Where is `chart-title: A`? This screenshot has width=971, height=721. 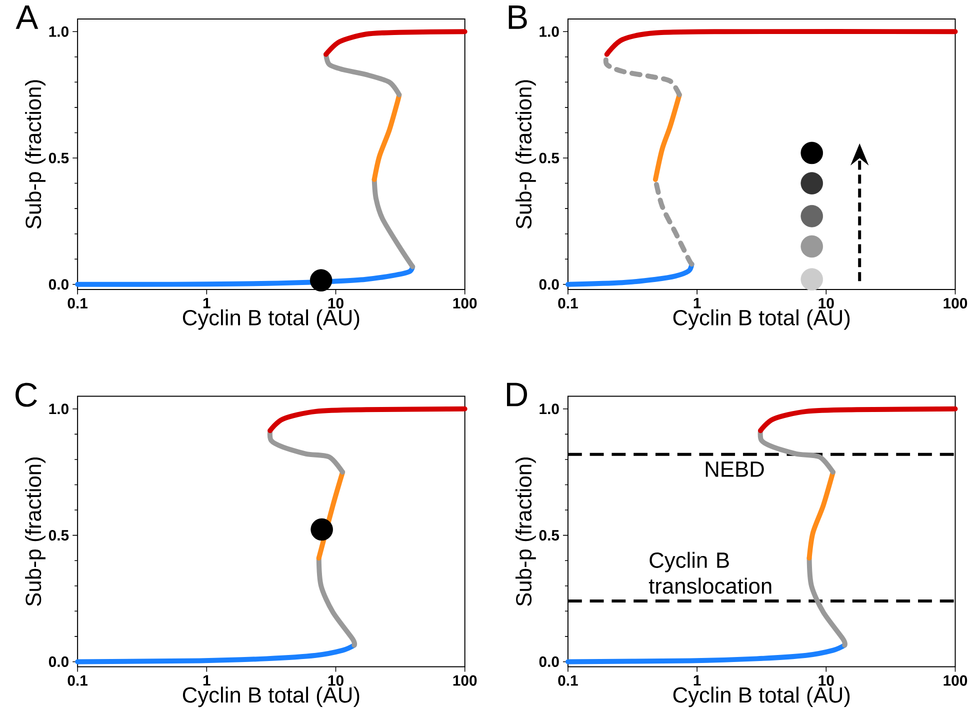 chart-title: A is located at coordinates (27, 17).